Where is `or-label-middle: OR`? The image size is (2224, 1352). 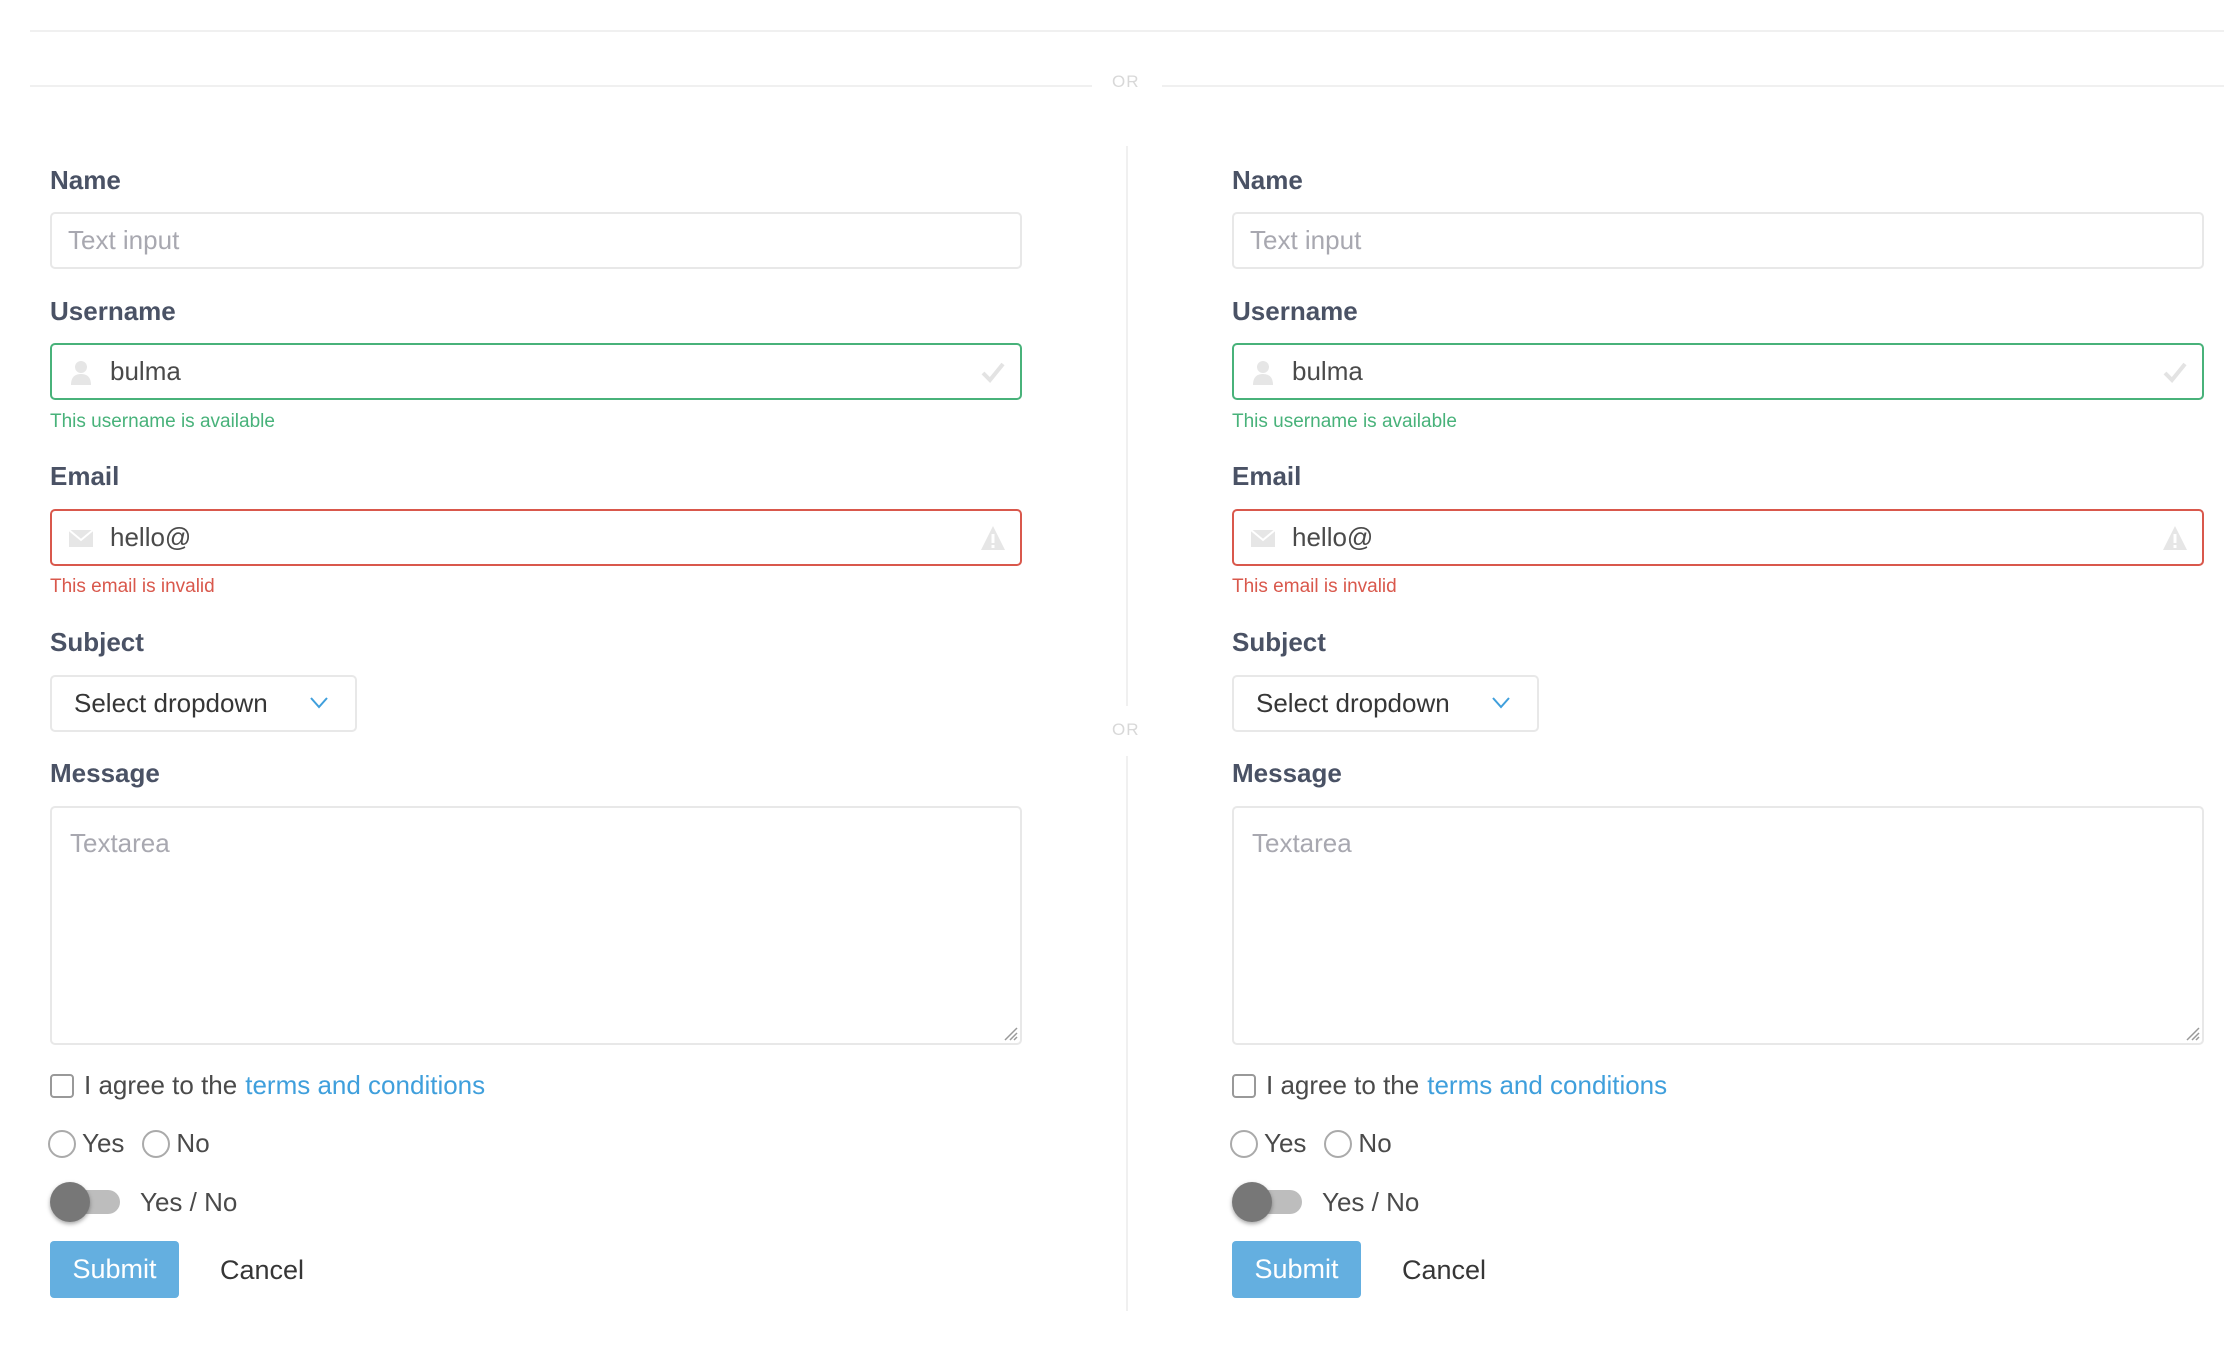
or-label-middle: OR is located at coordinates (1126, 729).